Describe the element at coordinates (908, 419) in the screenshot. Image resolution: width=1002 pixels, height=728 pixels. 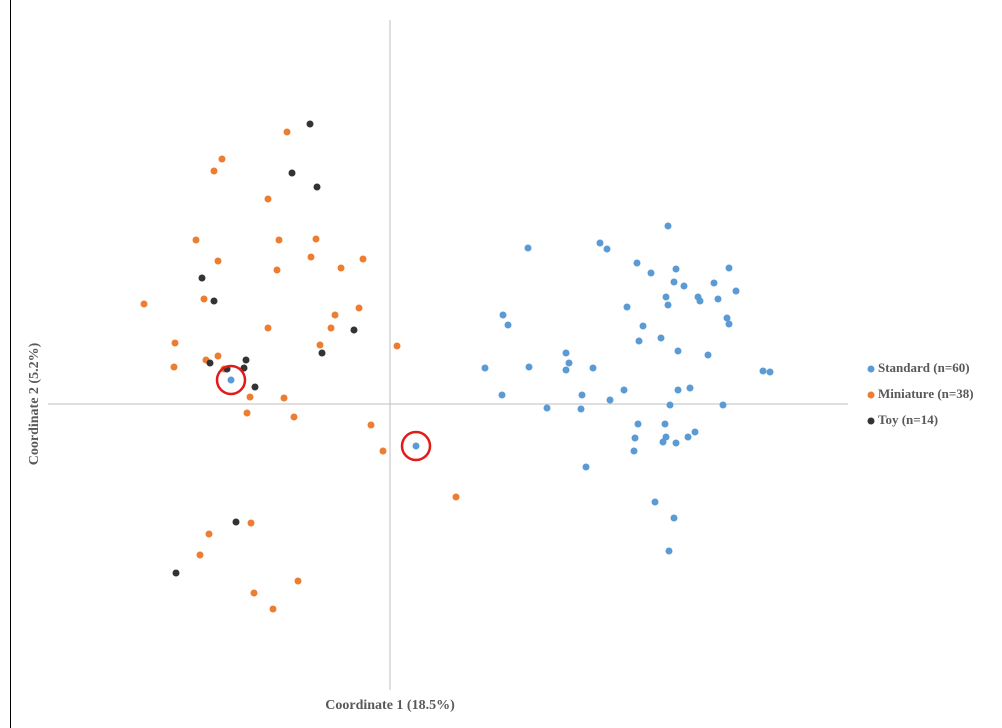
I see `legend-label: Toy (n=14)` at that location.